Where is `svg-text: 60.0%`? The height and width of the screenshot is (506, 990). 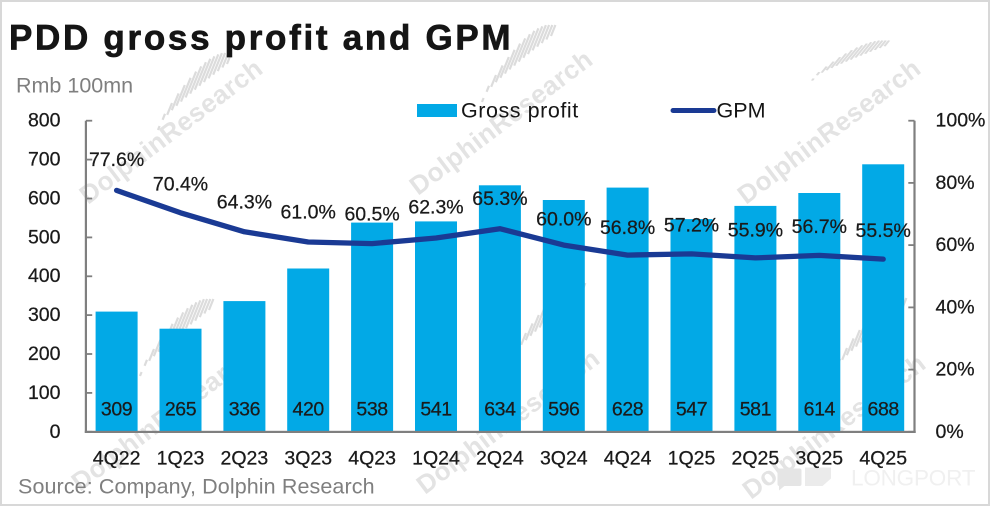
svg-text: 60.0% is located at coordinates (563, 220).